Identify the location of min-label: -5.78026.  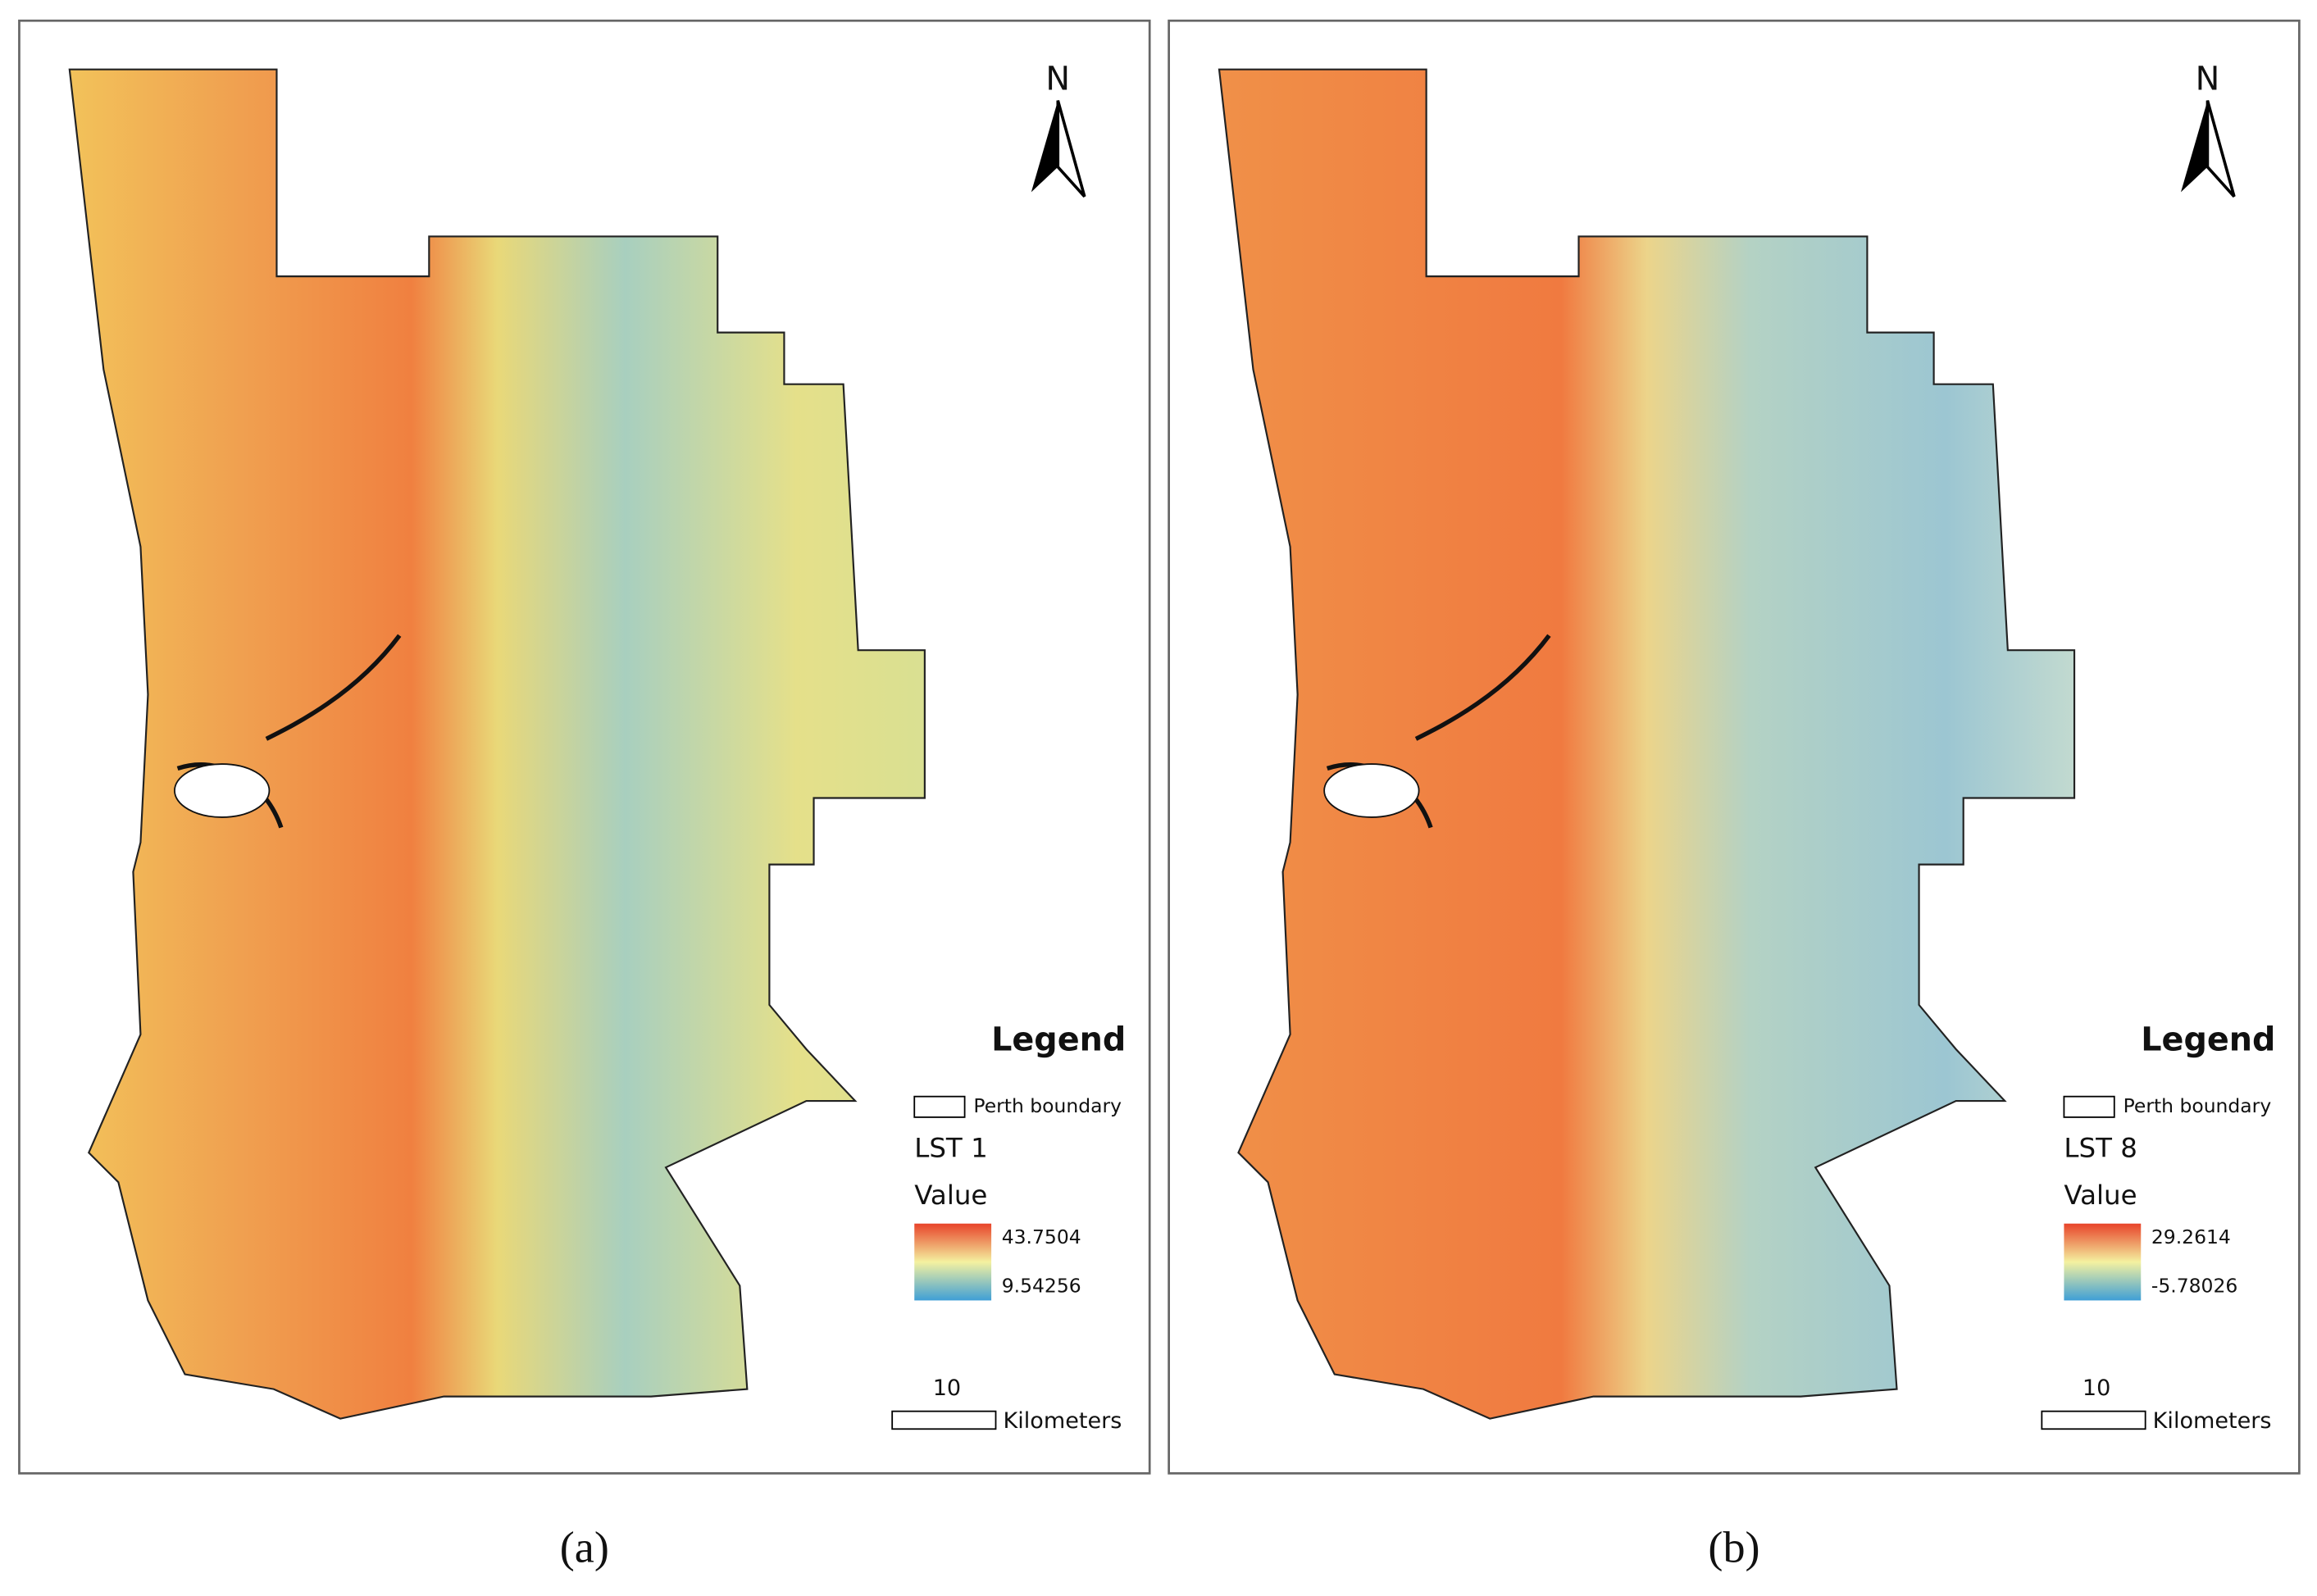
(2194, 1286).